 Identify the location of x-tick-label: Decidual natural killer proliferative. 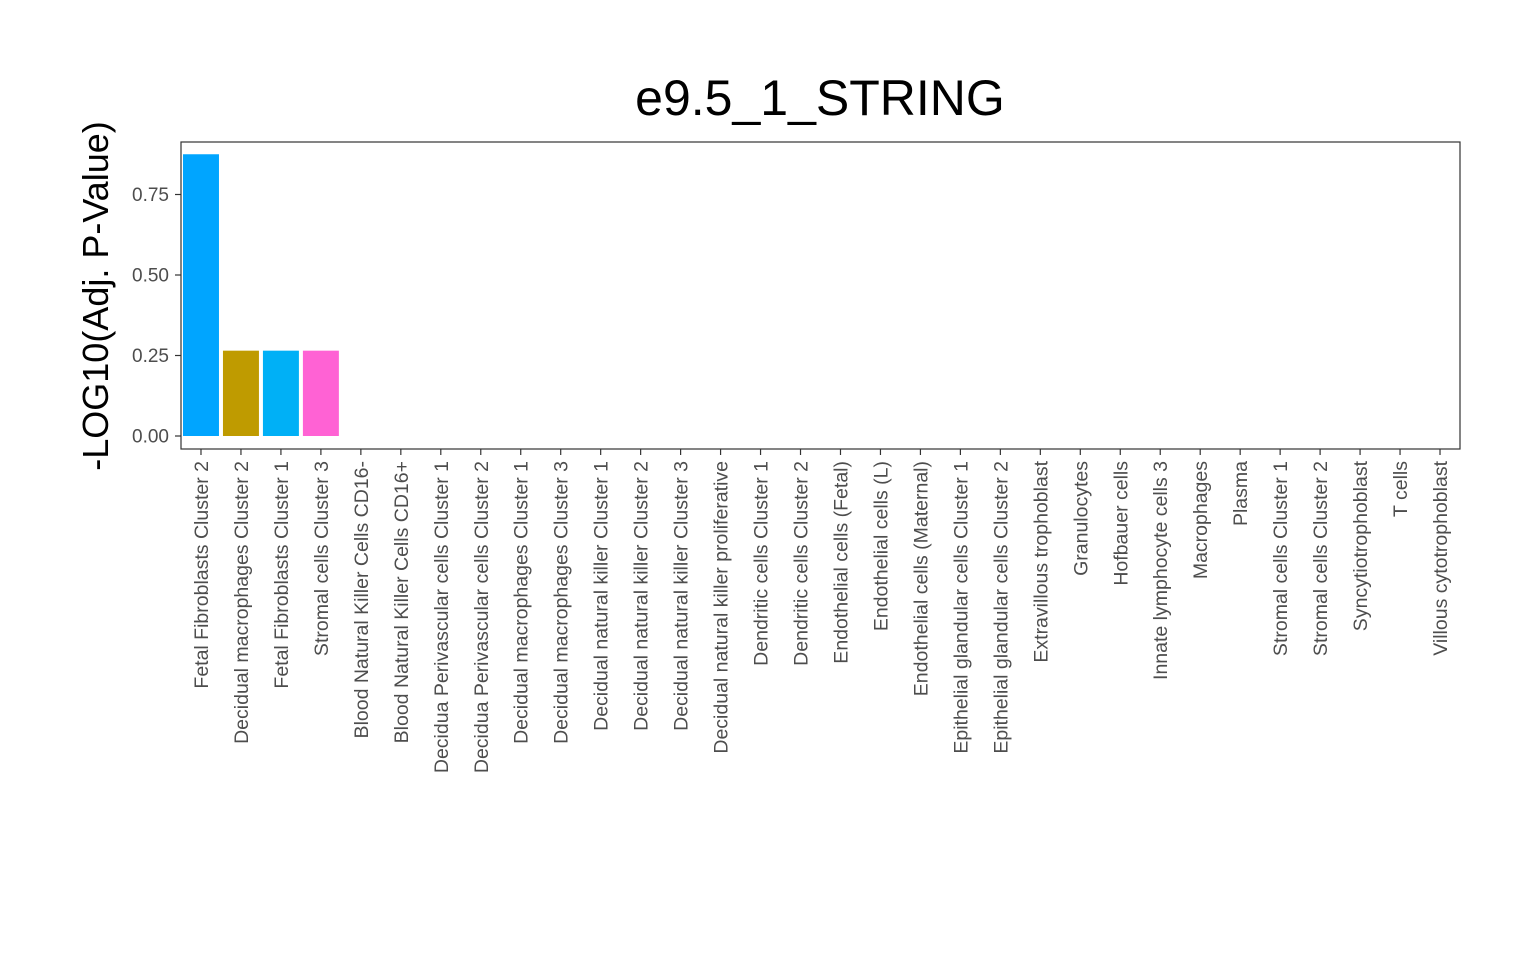
(722, 607).